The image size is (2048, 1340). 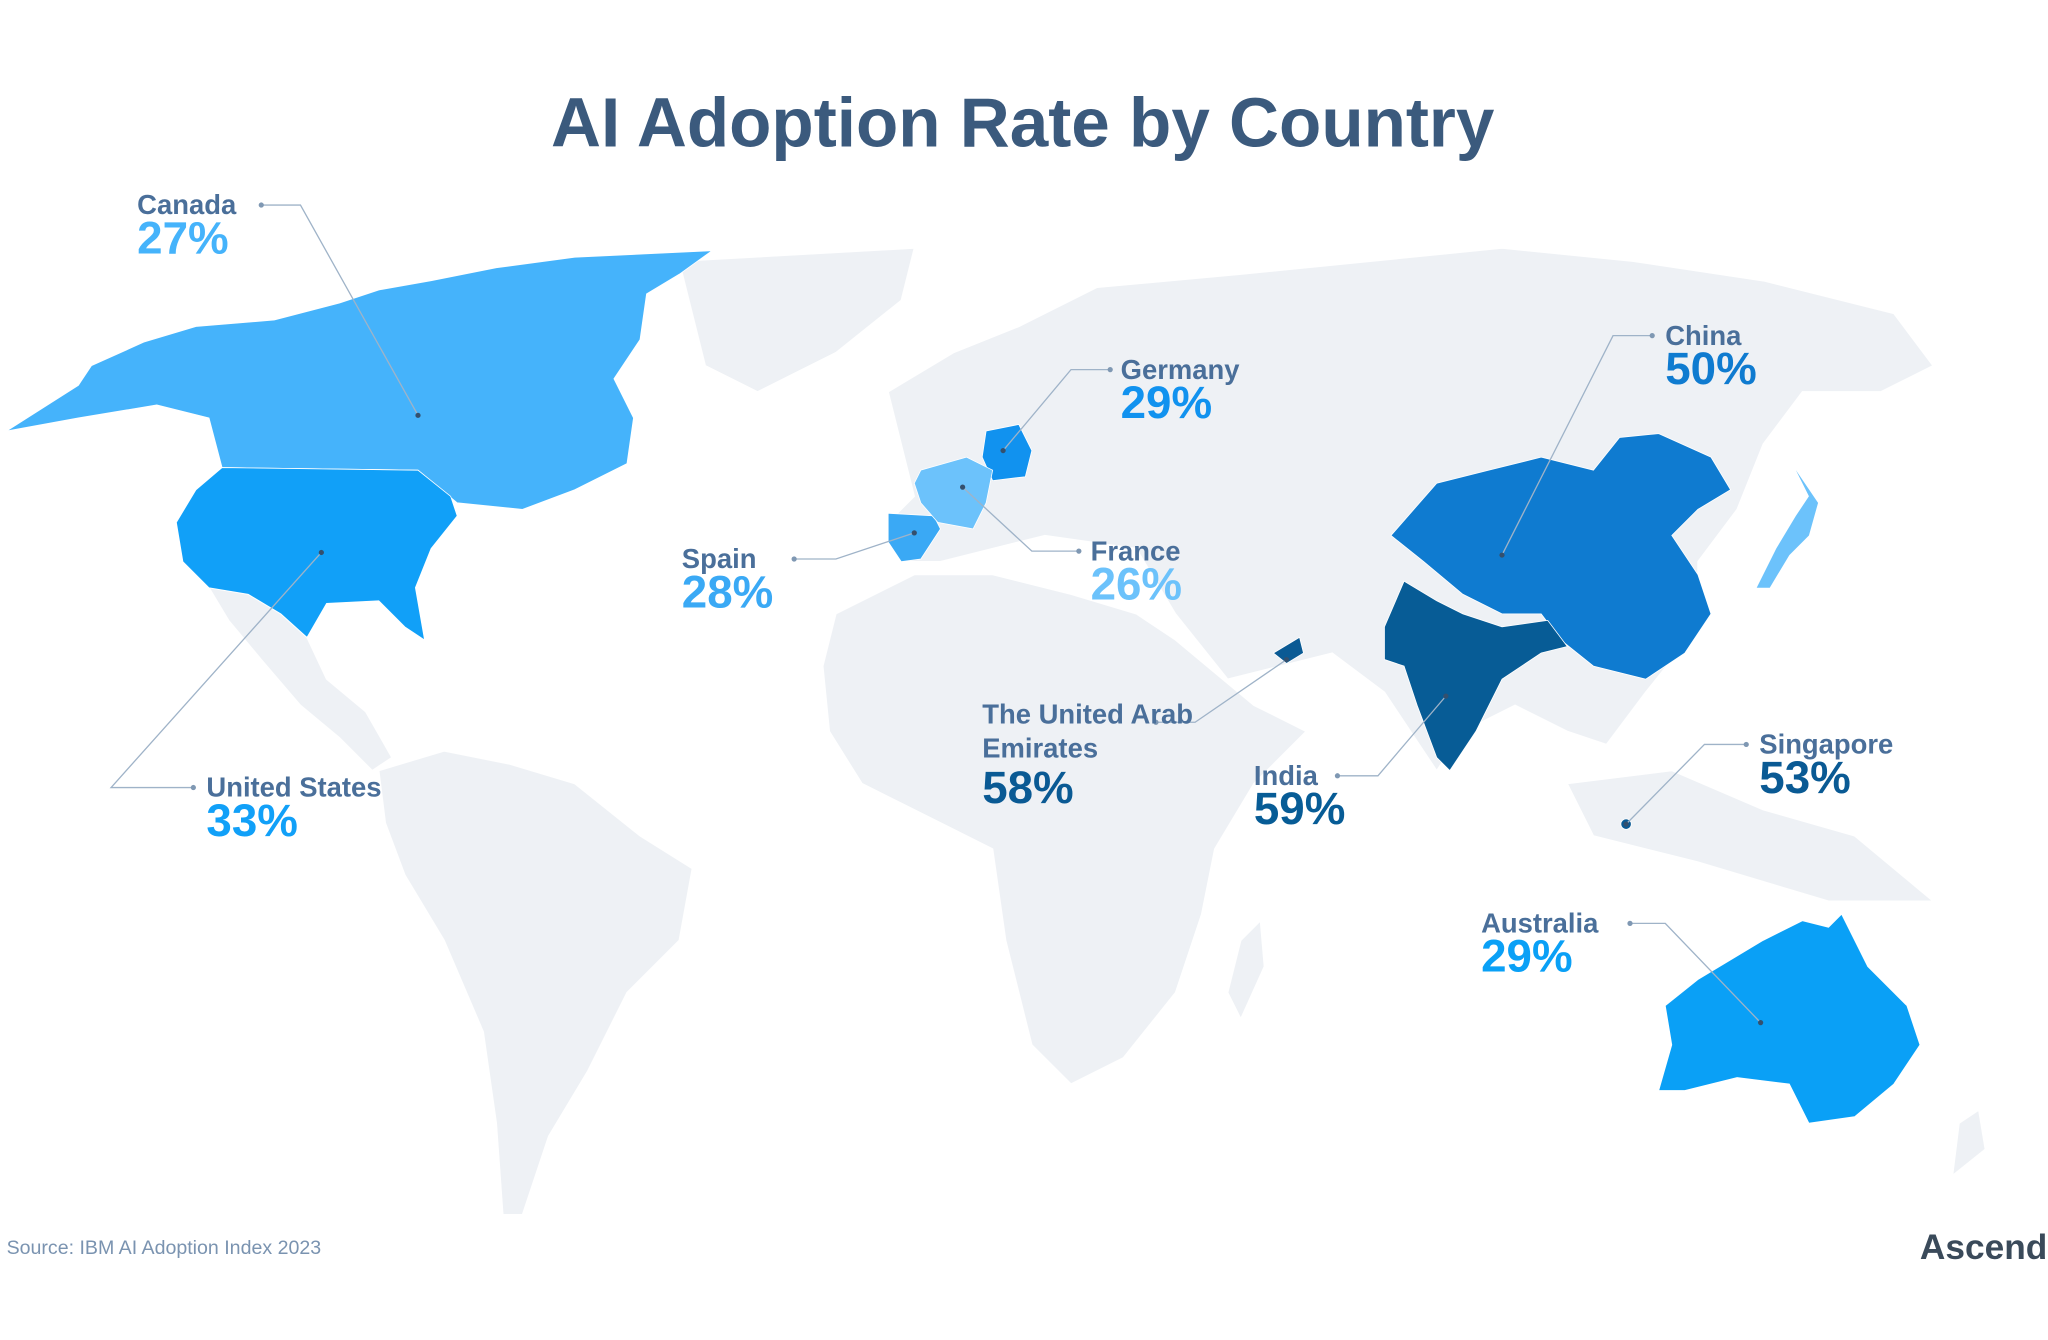 What do you see at coordinates (1065, 829) in the screenshot?
I see `africa` at bounding box center [1065, 829].